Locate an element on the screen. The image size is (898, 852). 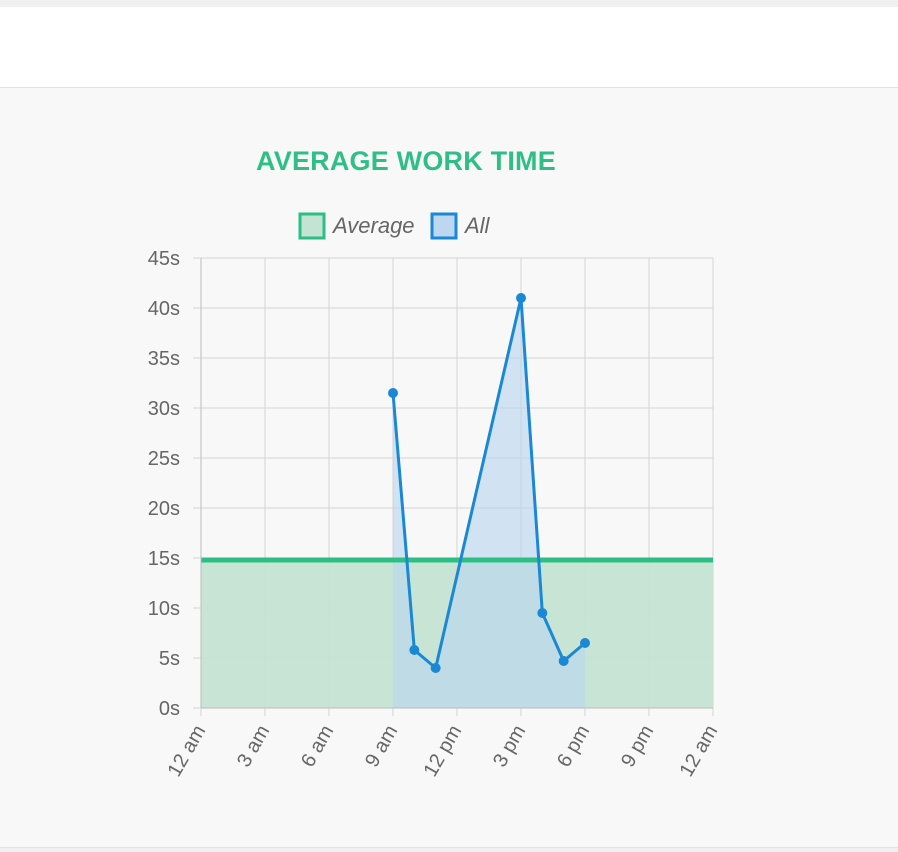
x-tick-label: 6 am is located at coordinates (317, 747).